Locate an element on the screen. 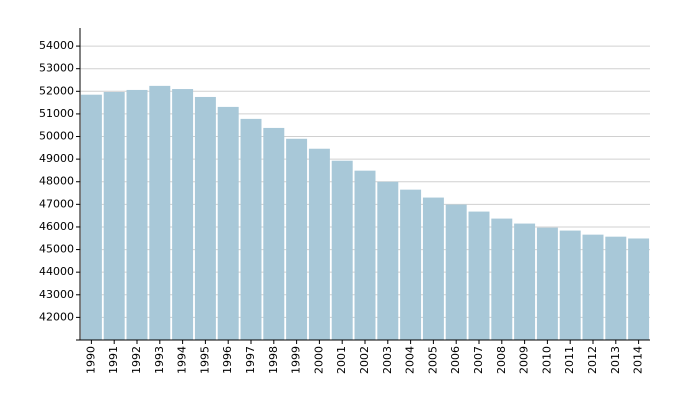 The height and width of the screenshot is (420, 680). x-tick-label: 1990 is located at coordinates (90, 360).